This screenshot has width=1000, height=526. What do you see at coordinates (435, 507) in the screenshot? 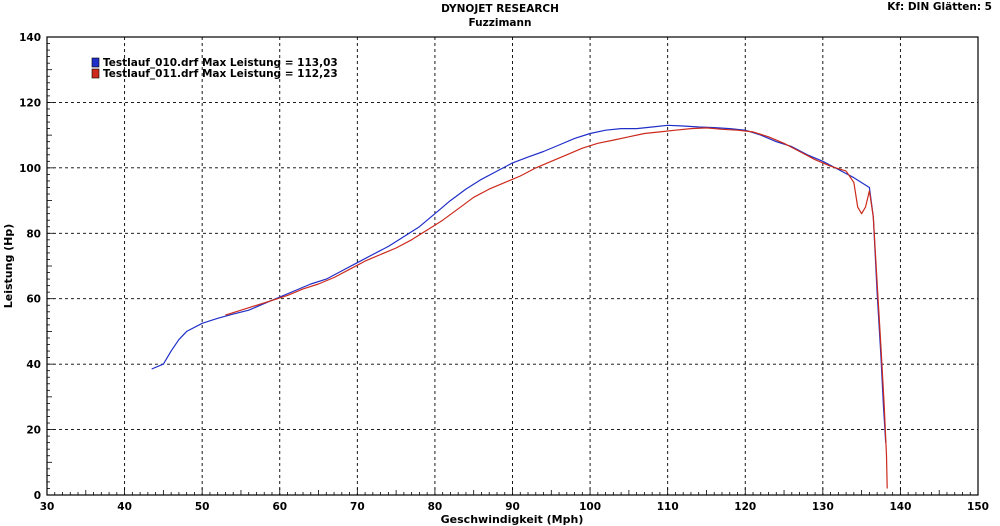
I see `x-tick-label: 80` at bounding box center [435, 507].